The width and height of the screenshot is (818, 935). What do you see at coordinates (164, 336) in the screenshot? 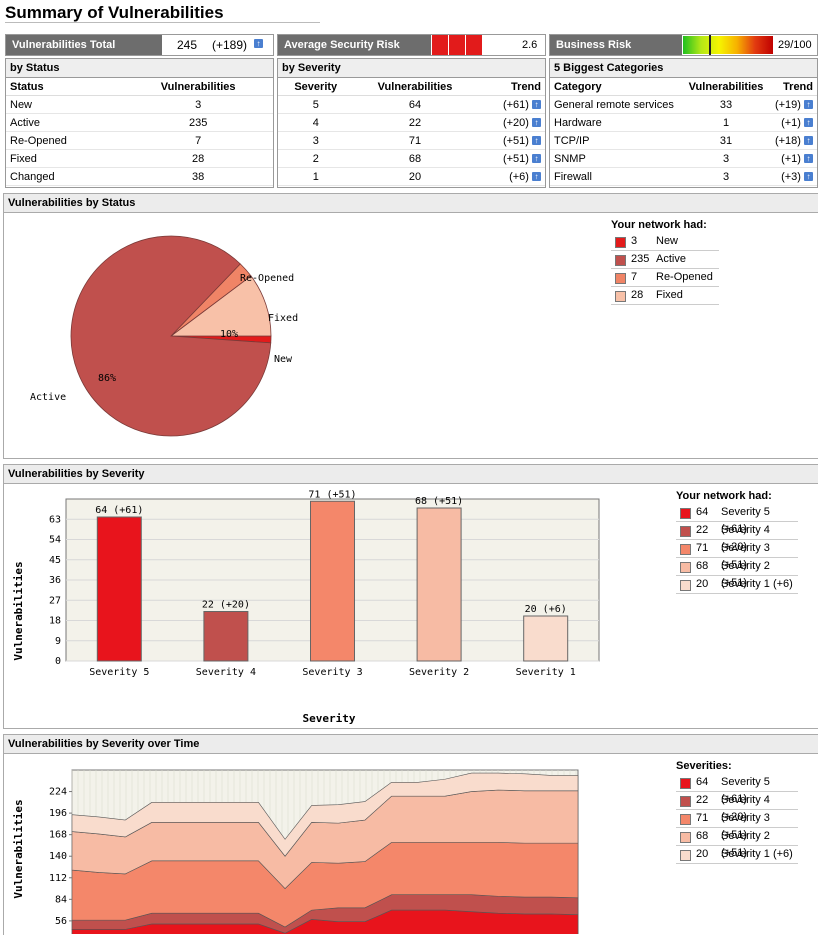
I see `status-pie-chart: Re-Opened Fixed New Active 86% 10%` at bounding box center [164, 336].